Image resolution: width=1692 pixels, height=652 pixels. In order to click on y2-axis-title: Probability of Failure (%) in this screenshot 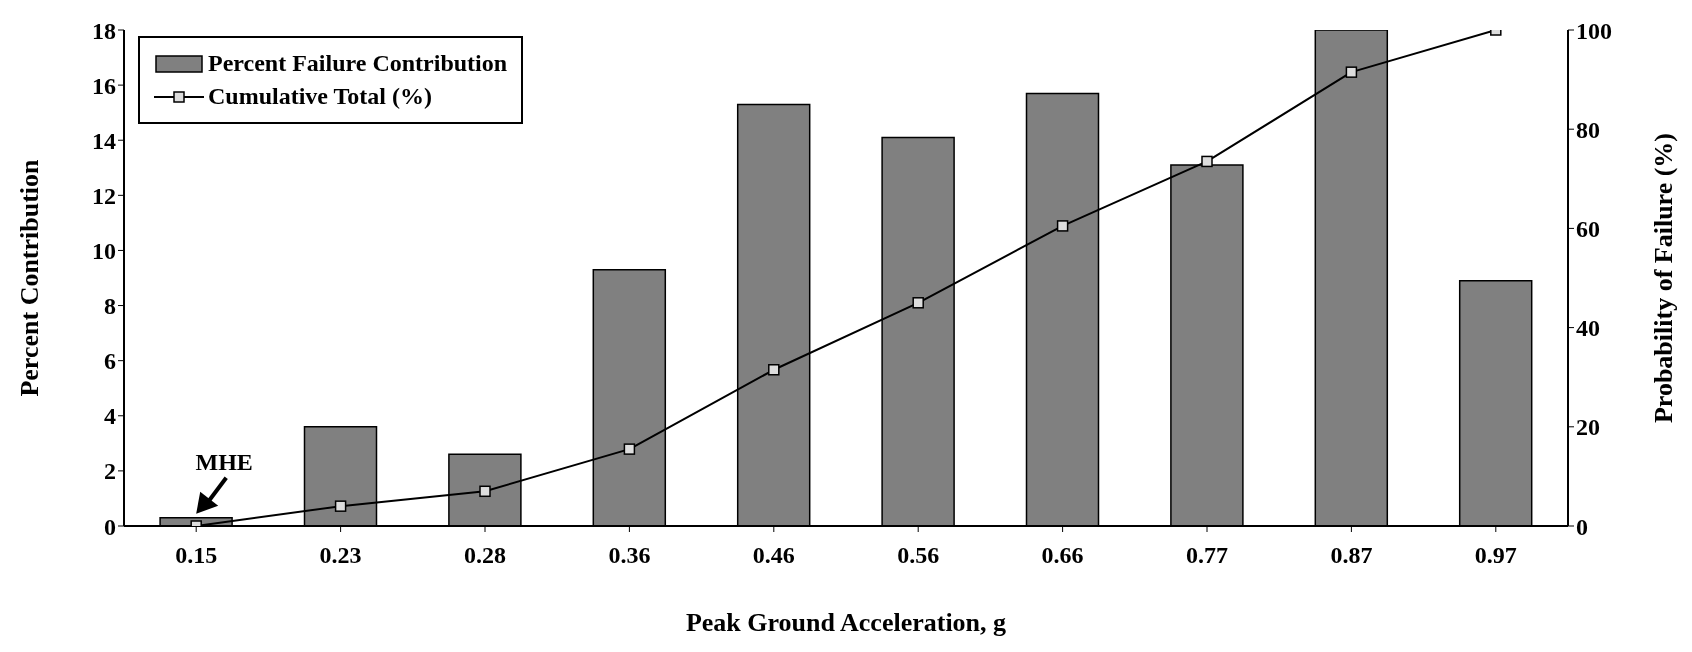, I will do `click(1664, 278)`.